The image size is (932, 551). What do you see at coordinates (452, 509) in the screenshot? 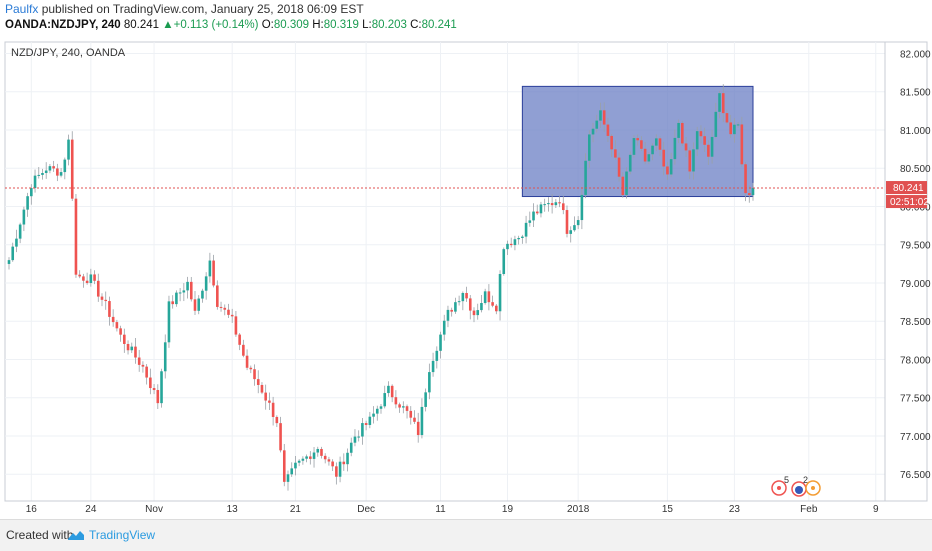
I see `time-axis: 16 24 Nov 13 21 Dec 11 19 2018 15 23 Feb 9` at bounding box center [452, 509].